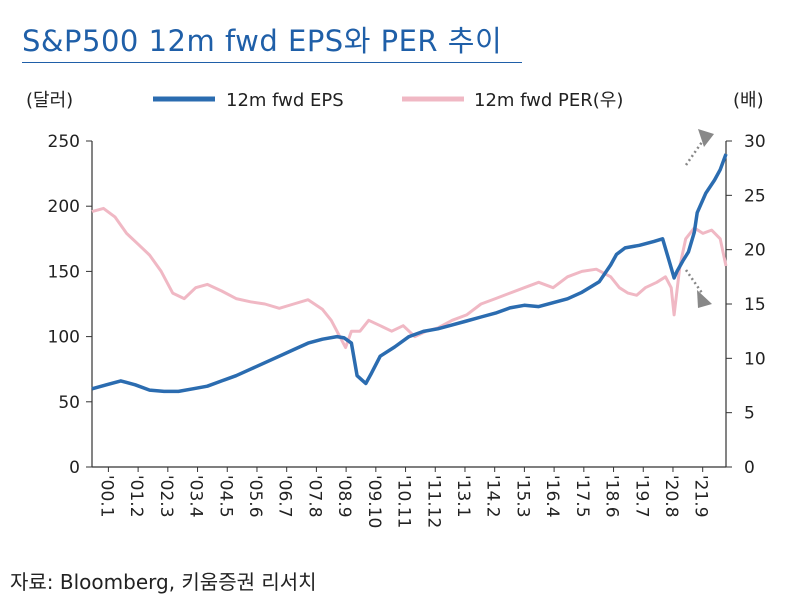  What do you see at coordinates (74, 468) in the screenshot?
I see `left-tick-label: 0` at bounding box center [74, 468].